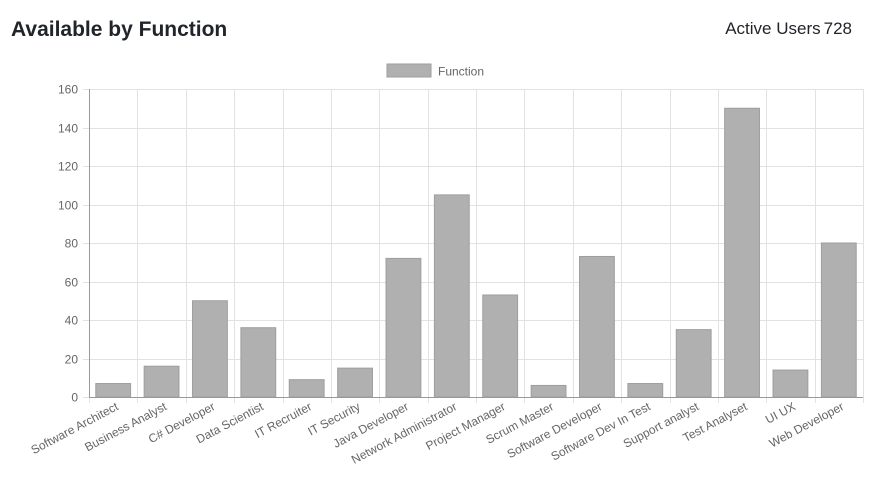  What do you see at coordinates (68, 129) in the screenshot?
I see `y-tick-label: 140` at bounding box center [68, 129].